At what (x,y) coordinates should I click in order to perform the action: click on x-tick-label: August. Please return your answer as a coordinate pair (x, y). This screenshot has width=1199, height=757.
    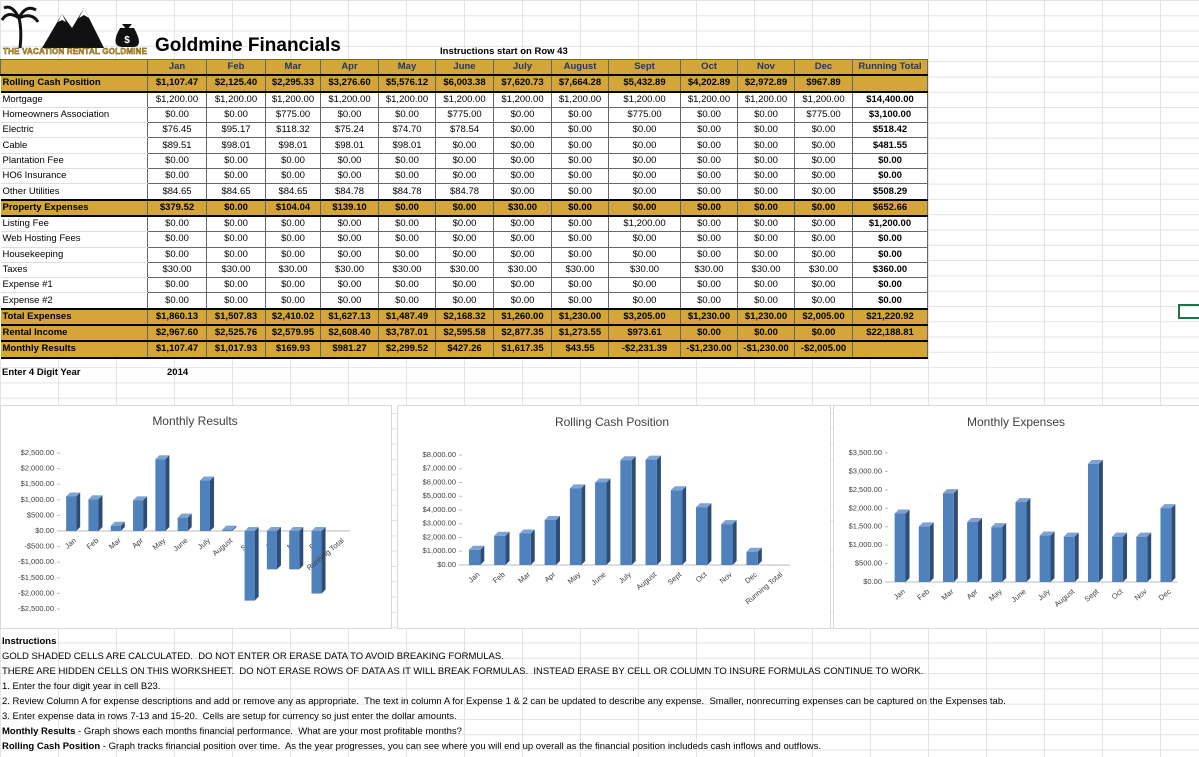
    Looking at the image, I should click on (646, 580).